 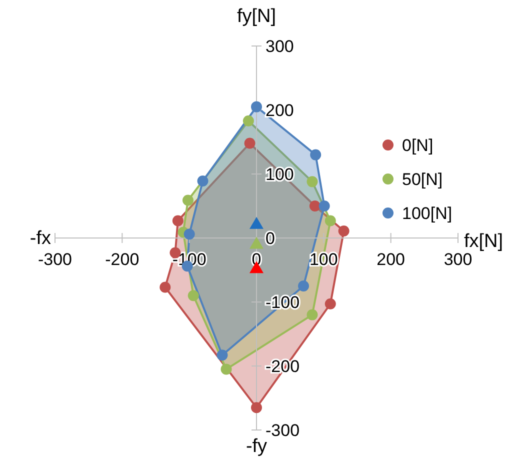 What do you see at coordinates (283, 302) in the screenshot?
I see `y-tick-label: -100` at bounding box center [283, 302].